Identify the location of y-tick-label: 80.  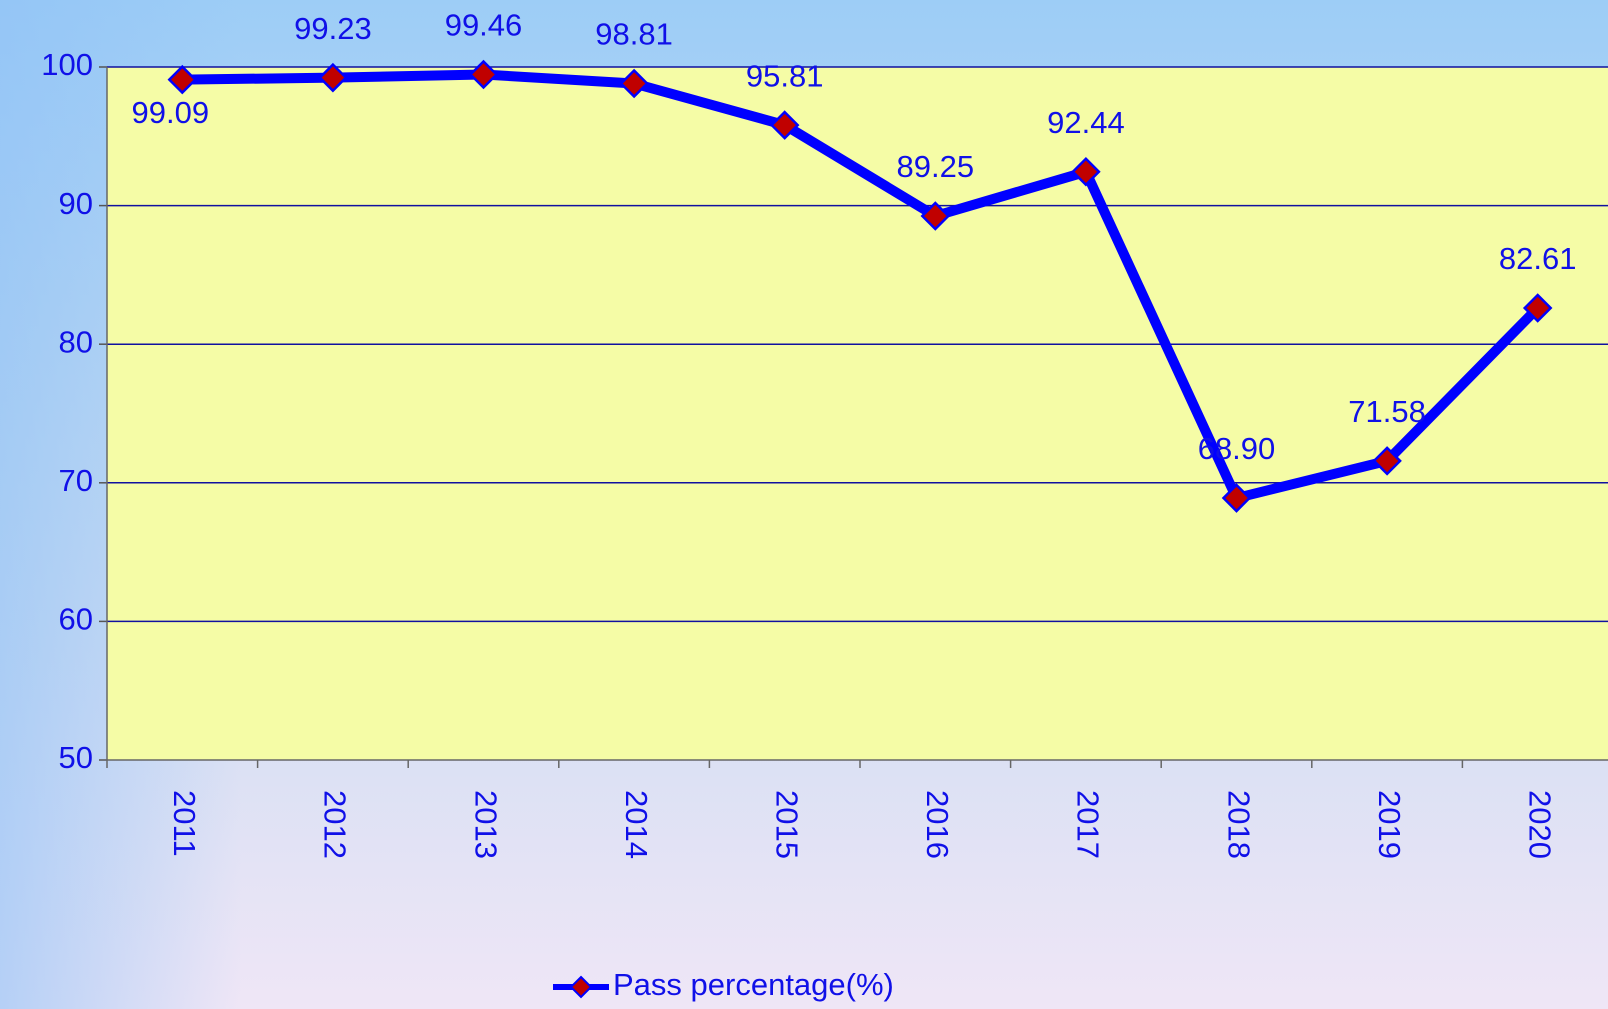
(76, 341).